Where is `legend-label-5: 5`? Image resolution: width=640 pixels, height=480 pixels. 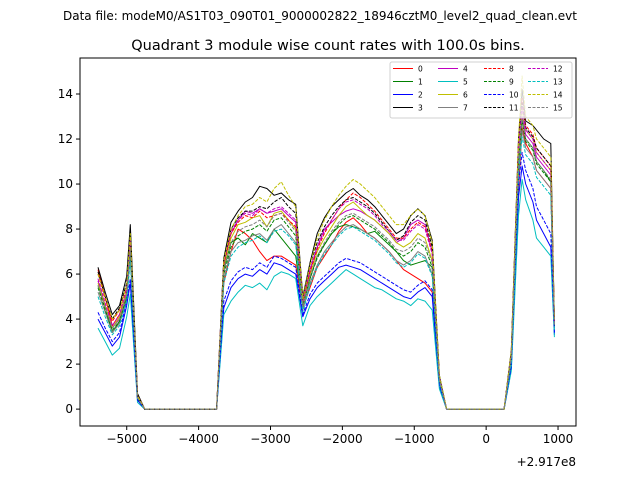 legend-label-5: 5 is located at coordinates (465, 82).